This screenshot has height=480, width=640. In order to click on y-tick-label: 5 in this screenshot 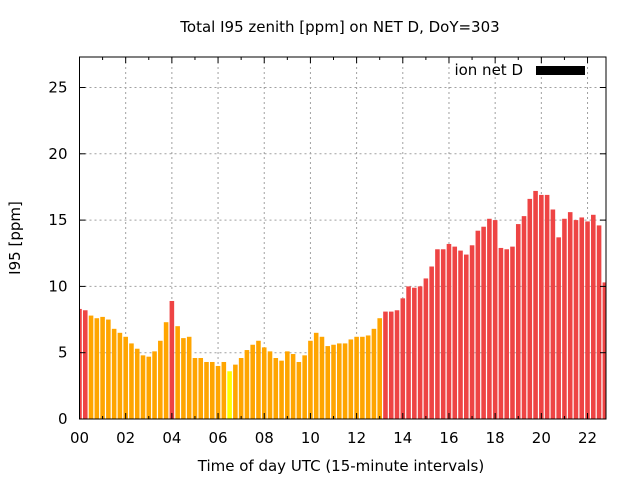, I will do `click(63, 353)`.